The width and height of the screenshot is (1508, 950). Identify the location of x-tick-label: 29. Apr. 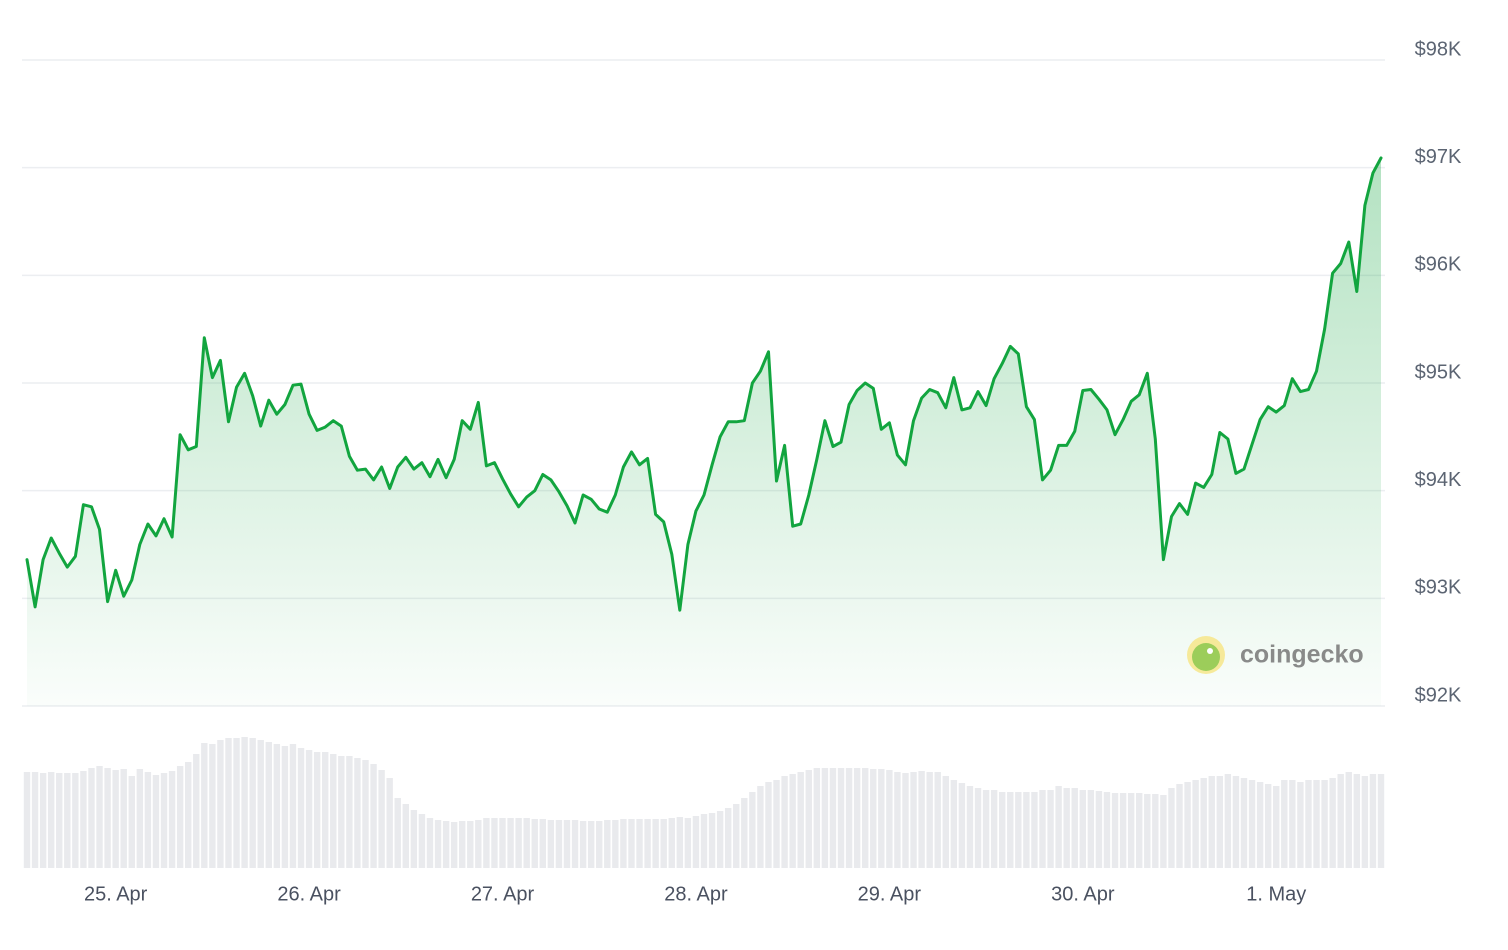
(890, 894).